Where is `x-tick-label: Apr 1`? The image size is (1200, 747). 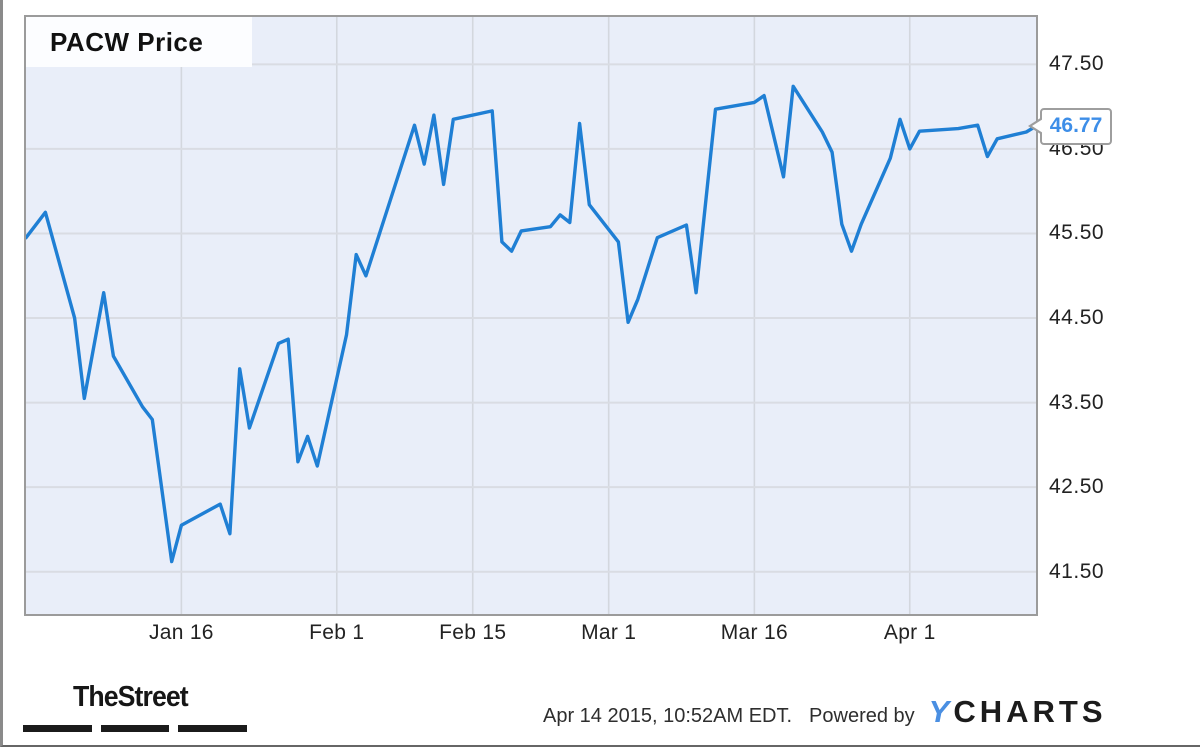 x-tick-label: Apr 1 is located at coordinates (909, 632).